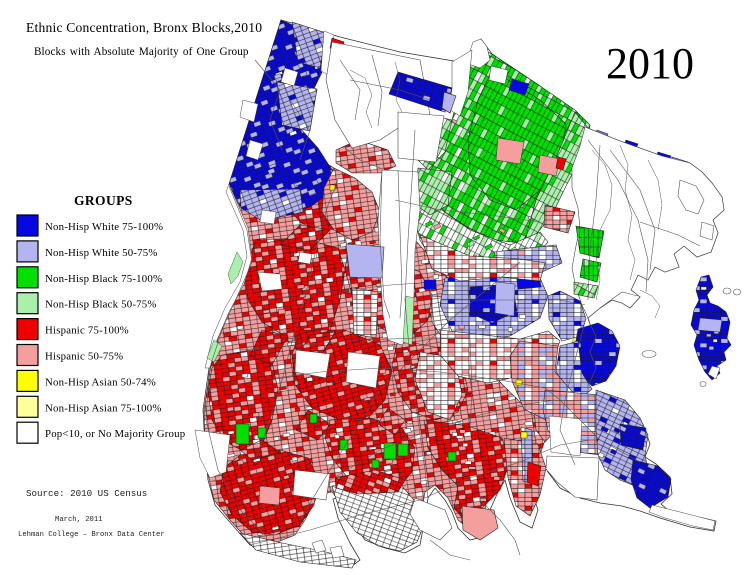 The height and width of the screenshot is (575, 745). What do you see at coordinates (101, 305) in the screenshot?
I see `svg-text: Non-Hisp Black 50-75%` at bounding box center [101, 305].